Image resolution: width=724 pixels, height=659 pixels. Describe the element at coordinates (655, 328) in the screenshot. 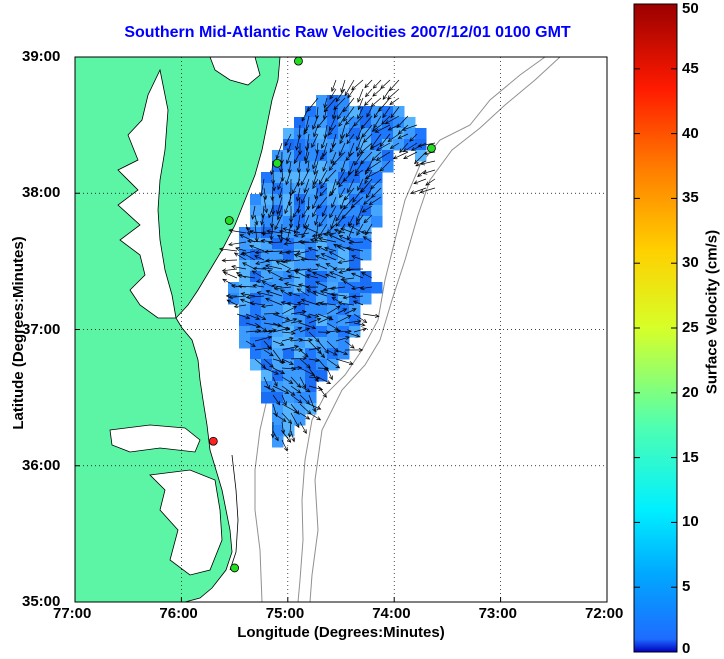

I see `colorbar` at that location.